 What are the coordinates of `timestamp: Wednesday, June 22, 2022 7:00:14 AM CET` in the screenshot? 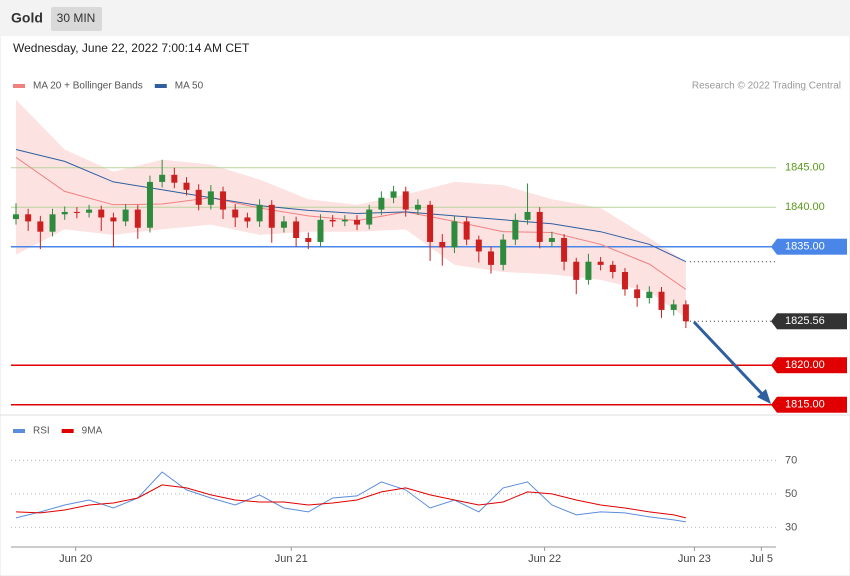 It's located at (131, 48).